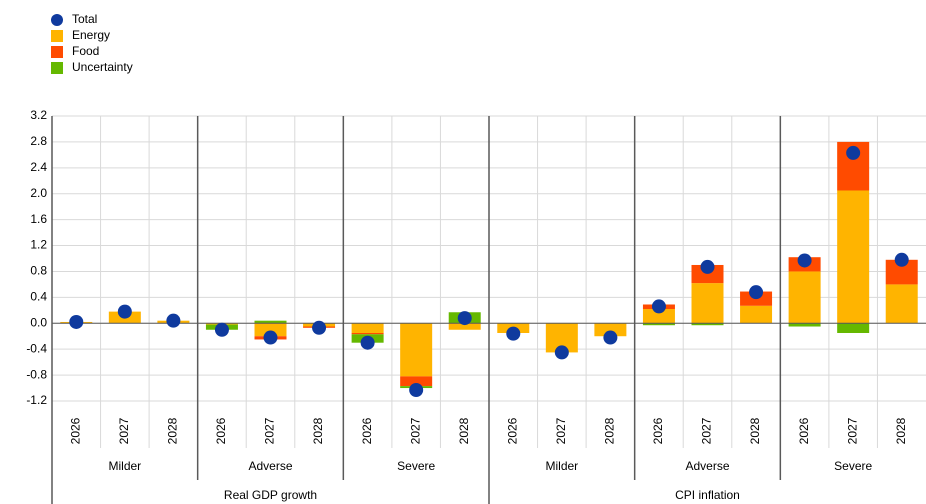  What do you see at coordinates (270, 495) in the screenshot?
I see `panel-label: Real GDP growth` at bounding box center [270, 495].